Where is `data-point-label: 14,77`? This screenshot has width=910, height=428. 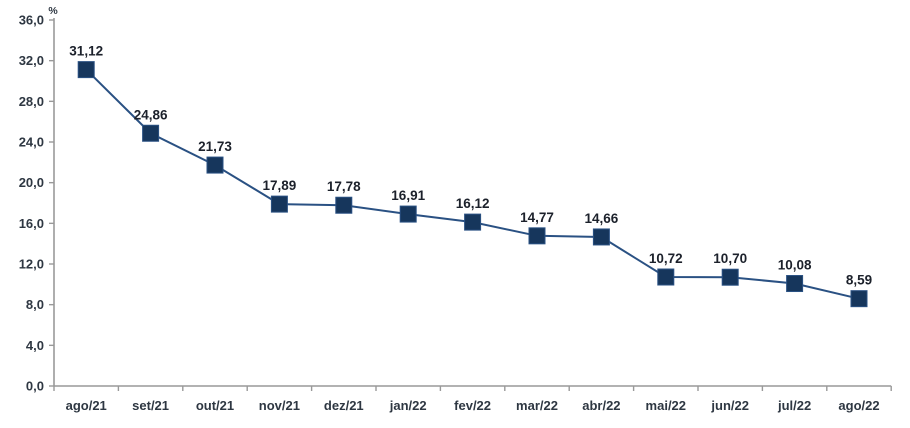 data-point-label: 14,77 is located at coordinates (537, 217).